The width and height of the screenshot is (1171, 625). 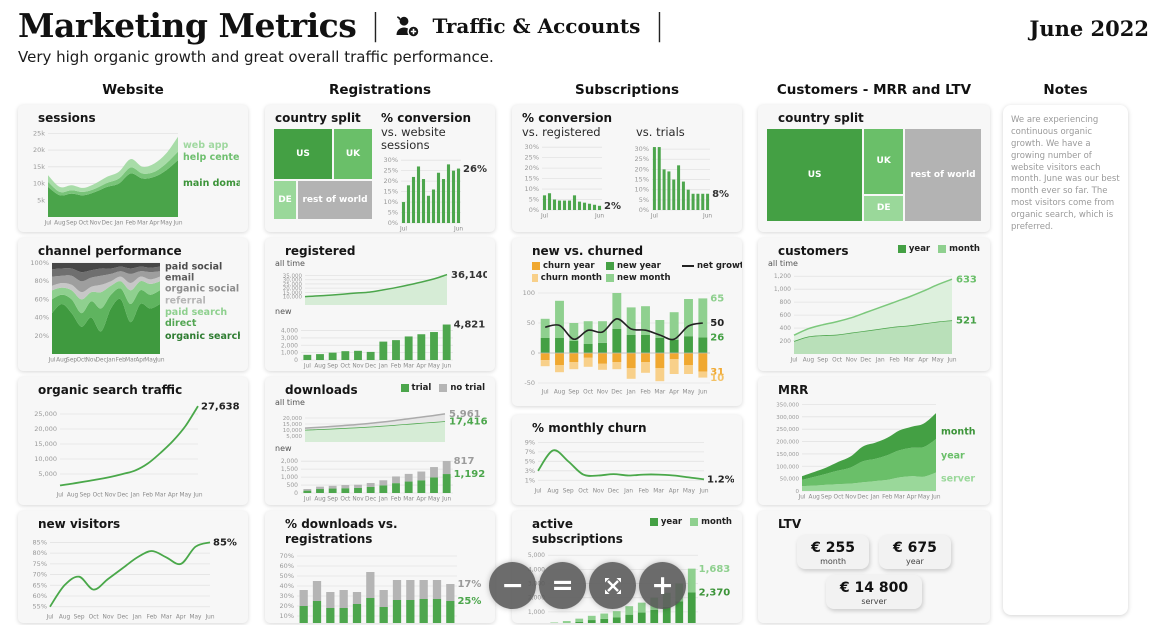 I want to click on treemap-region-rest: rest of world, so click(x=335, y=199).